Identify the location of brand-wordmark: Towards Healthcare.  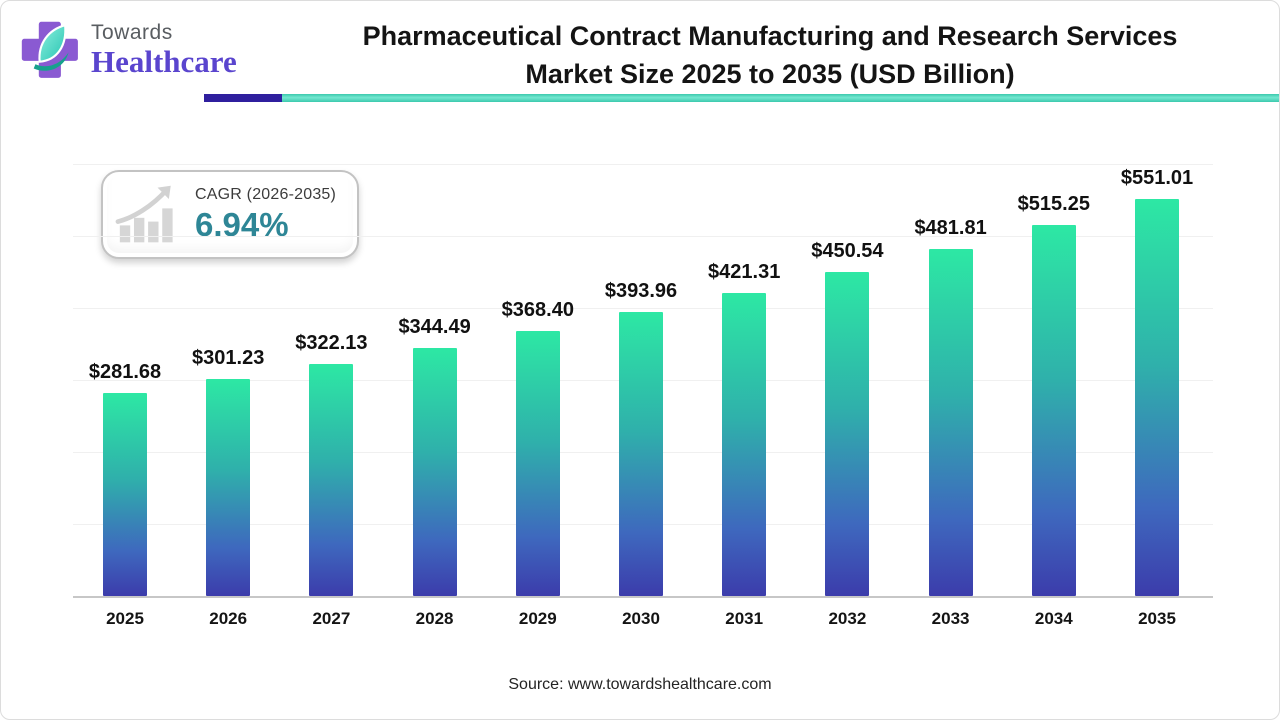
(164, 49).